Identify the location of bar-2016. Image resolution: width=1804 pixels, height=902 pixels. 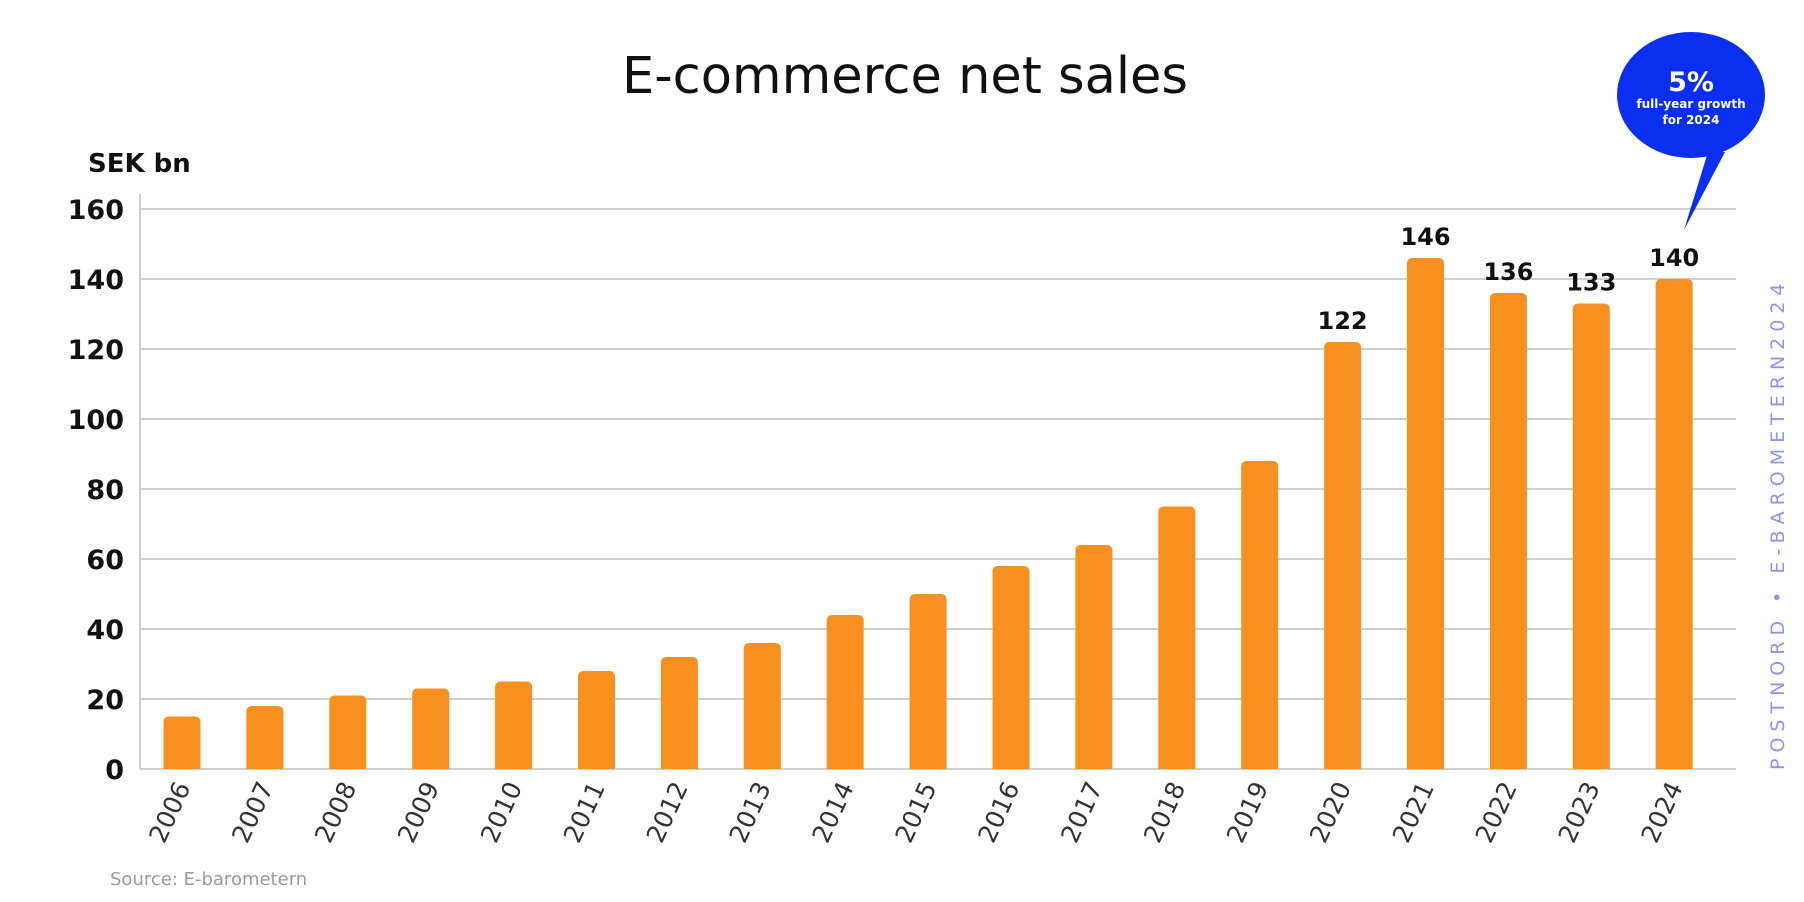
(1011, 667).